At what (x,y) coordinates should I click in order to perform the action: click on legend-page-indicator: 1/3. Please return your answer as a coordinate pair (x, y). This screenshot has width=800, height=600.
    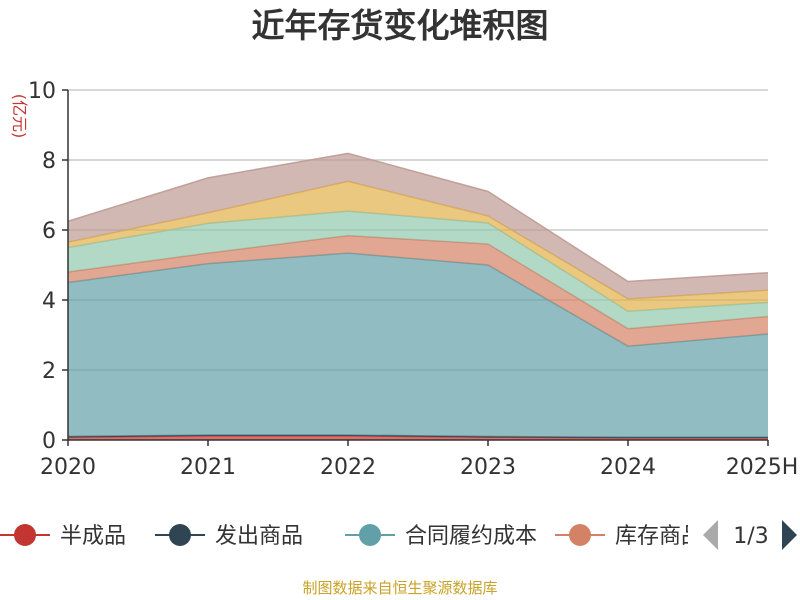
    Looking at the image, I should click on (750, 536).